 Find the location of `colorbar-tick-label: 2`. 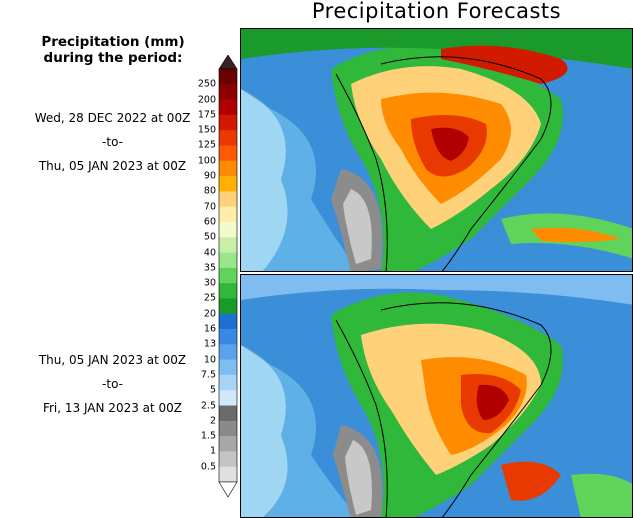

colorbar-tick-label: 2 is located at coordinates (212, 421).